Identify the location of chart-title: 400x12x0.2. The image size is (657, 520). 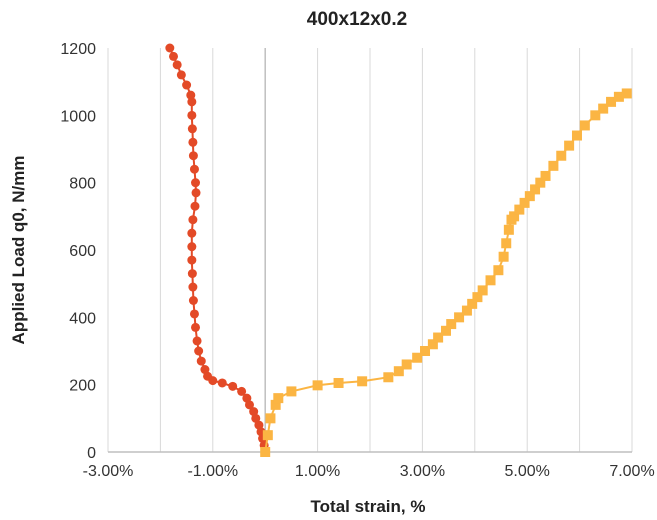
(357, 19).